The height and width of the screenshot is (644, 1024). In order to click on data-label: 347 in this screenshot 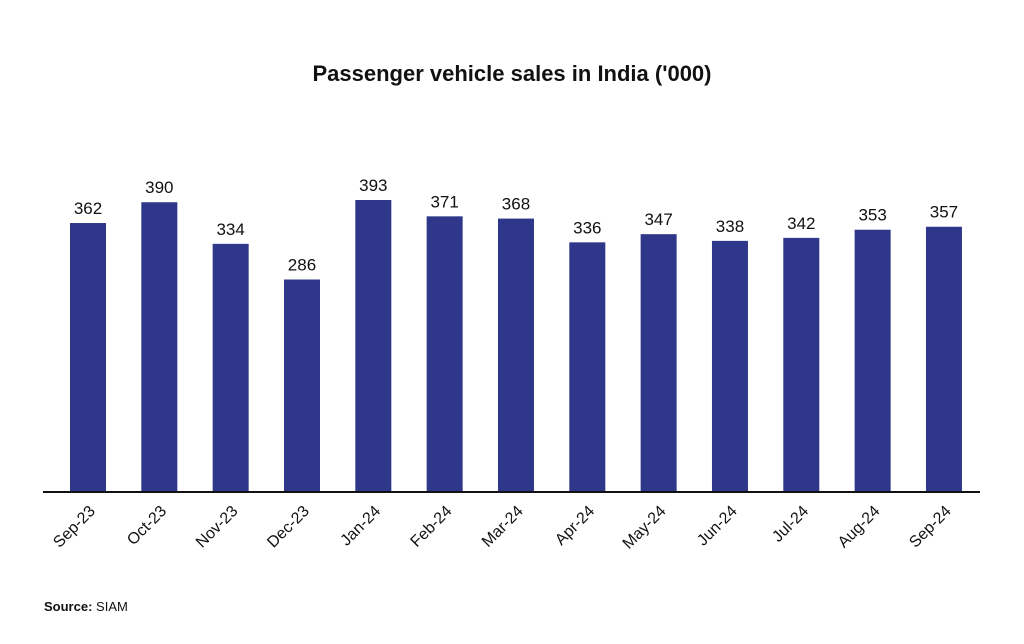, I will do `click(658, 219)`.